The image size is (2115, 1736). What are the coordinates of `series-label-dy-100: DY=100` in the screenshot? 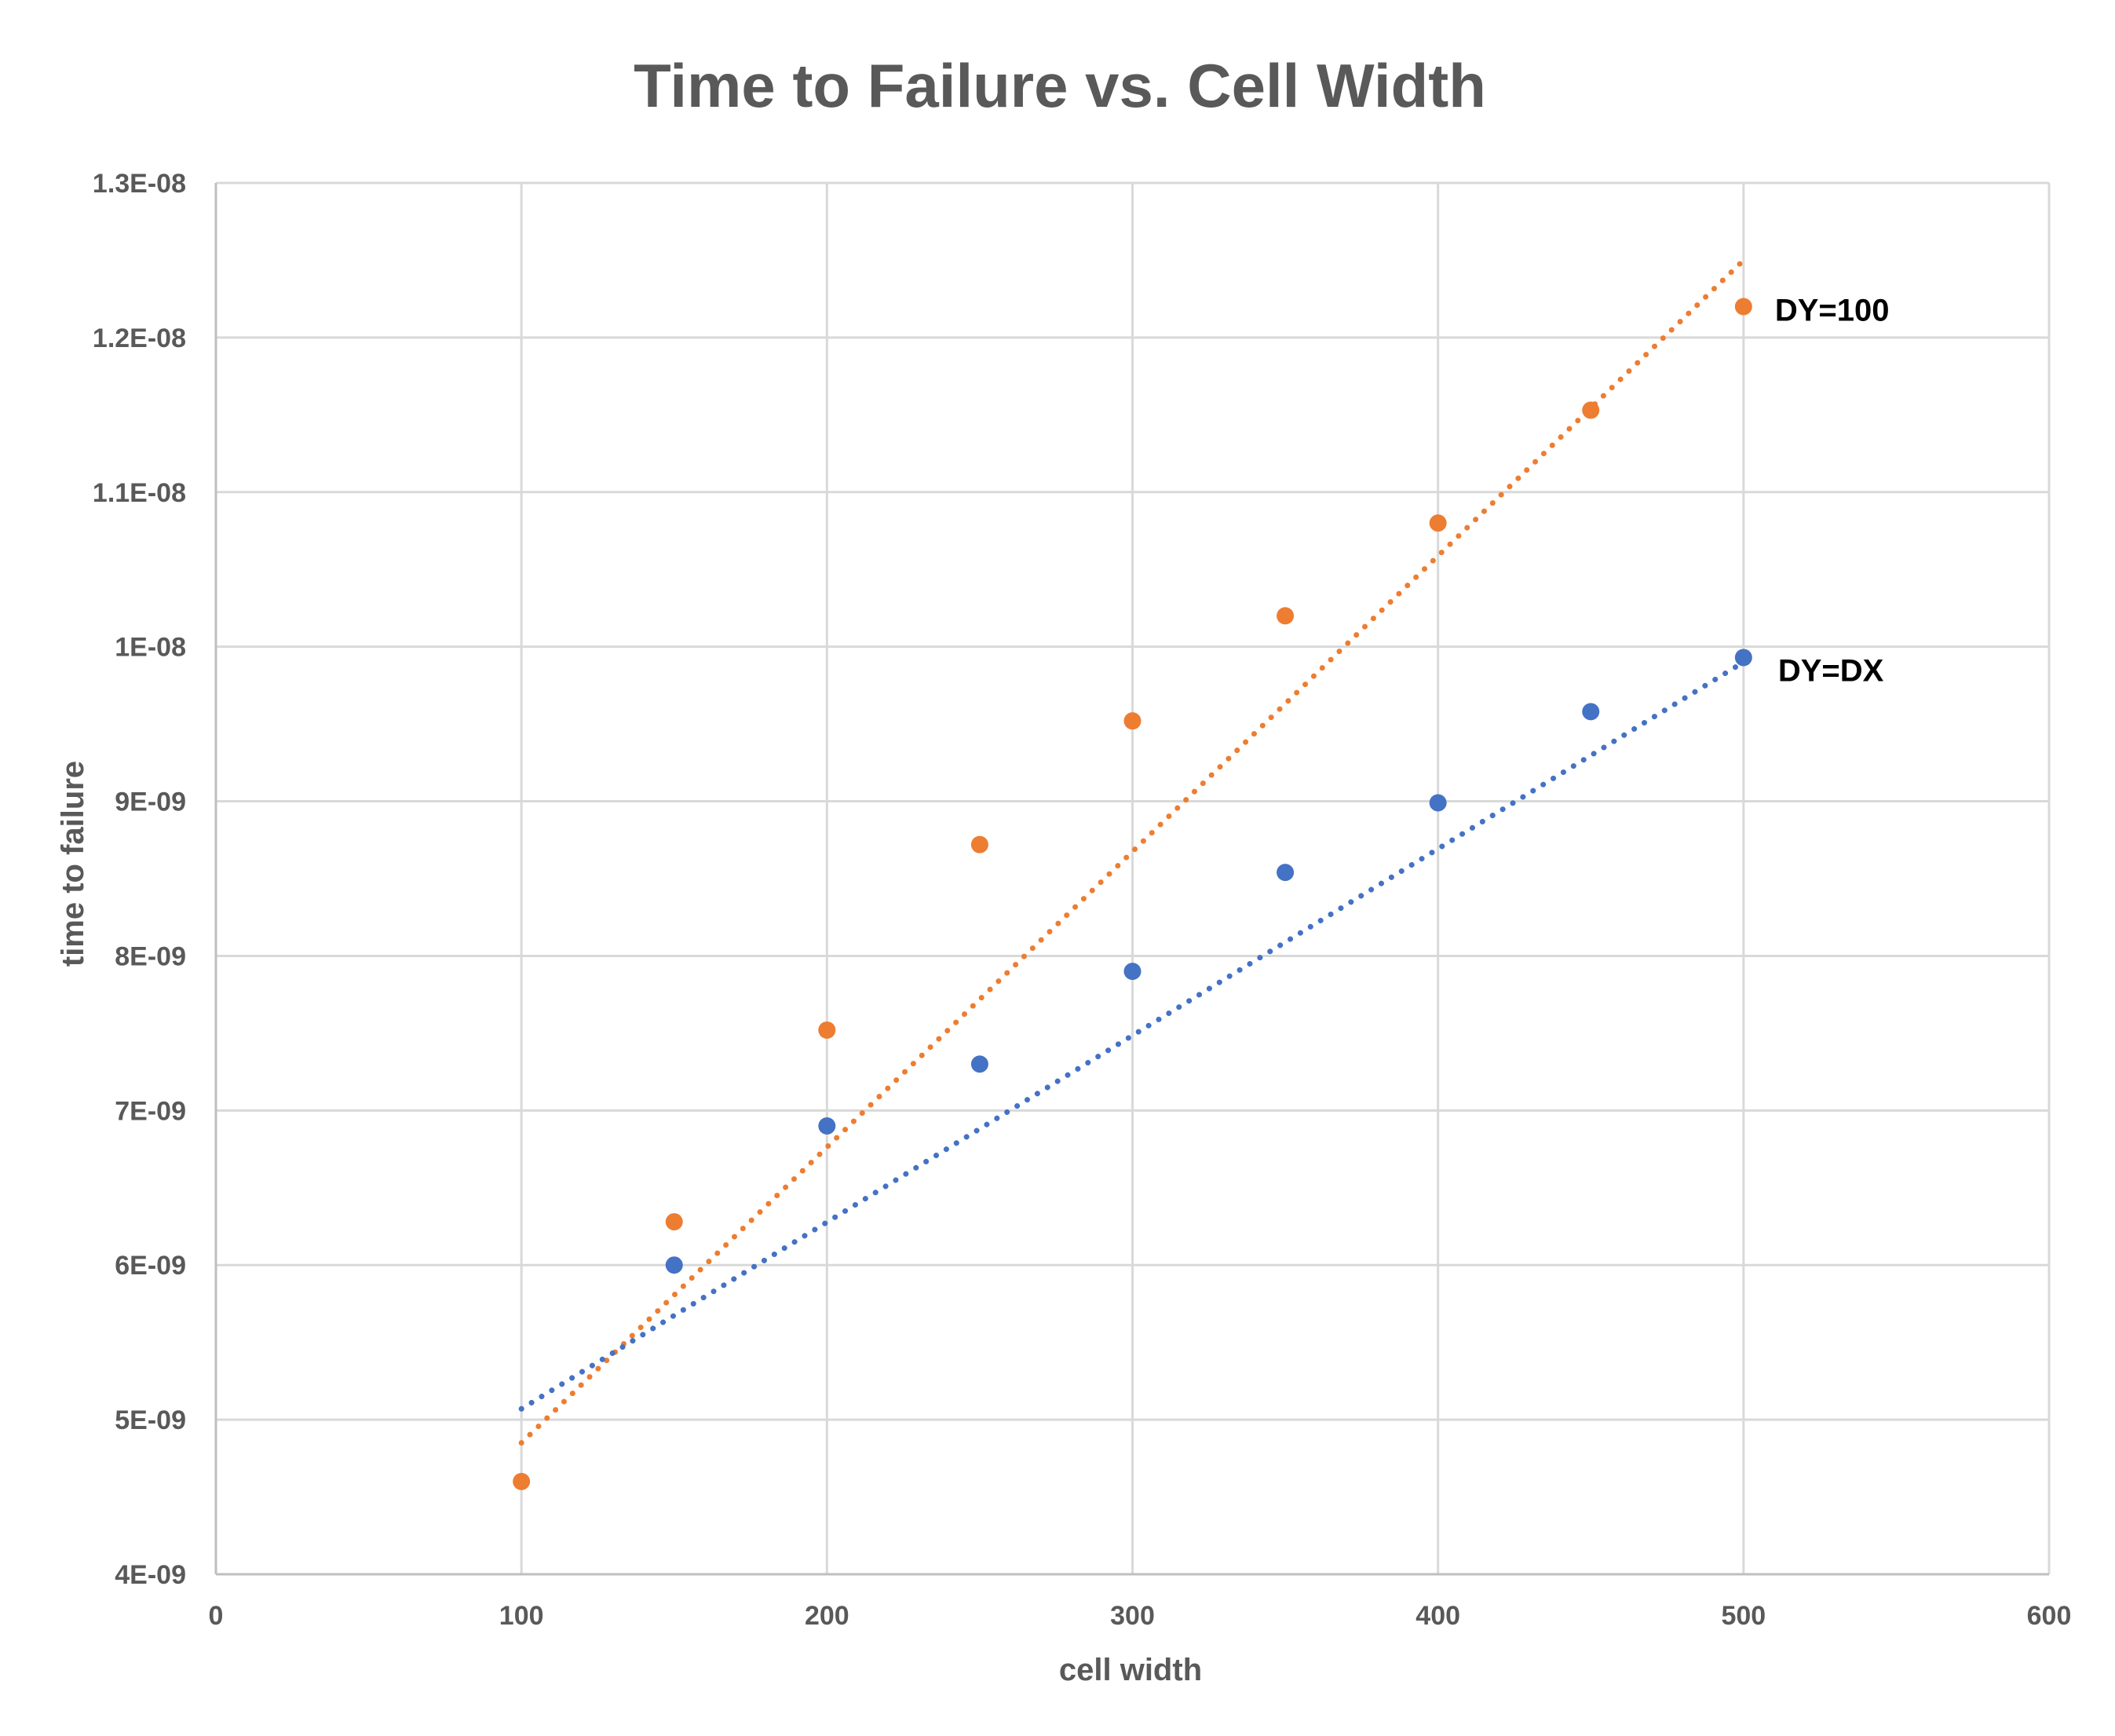 It's located at (1833, 311).